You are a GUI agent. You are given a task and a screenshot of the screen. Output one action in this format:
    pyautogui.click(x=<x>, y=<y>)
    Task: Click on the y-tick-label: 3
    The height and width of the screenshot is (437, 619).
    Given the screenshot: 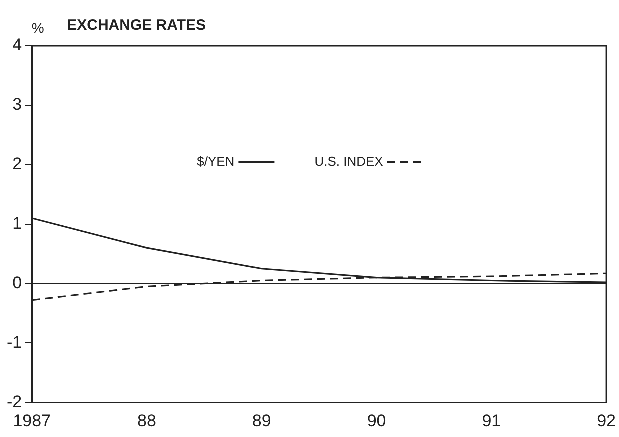 What is the action you would take?
    pyautogui.click(x=17, y=104)
    